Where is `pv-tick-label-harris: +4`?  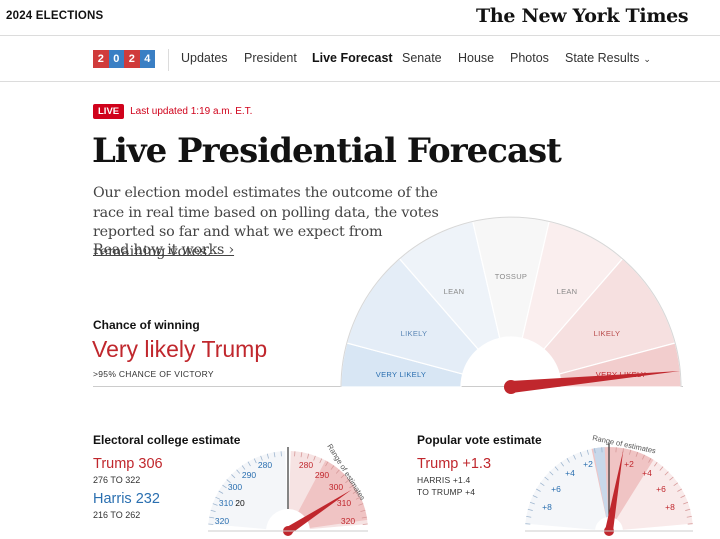 pv-tick-label-harris: +4 is located at coordinates (570, 473).